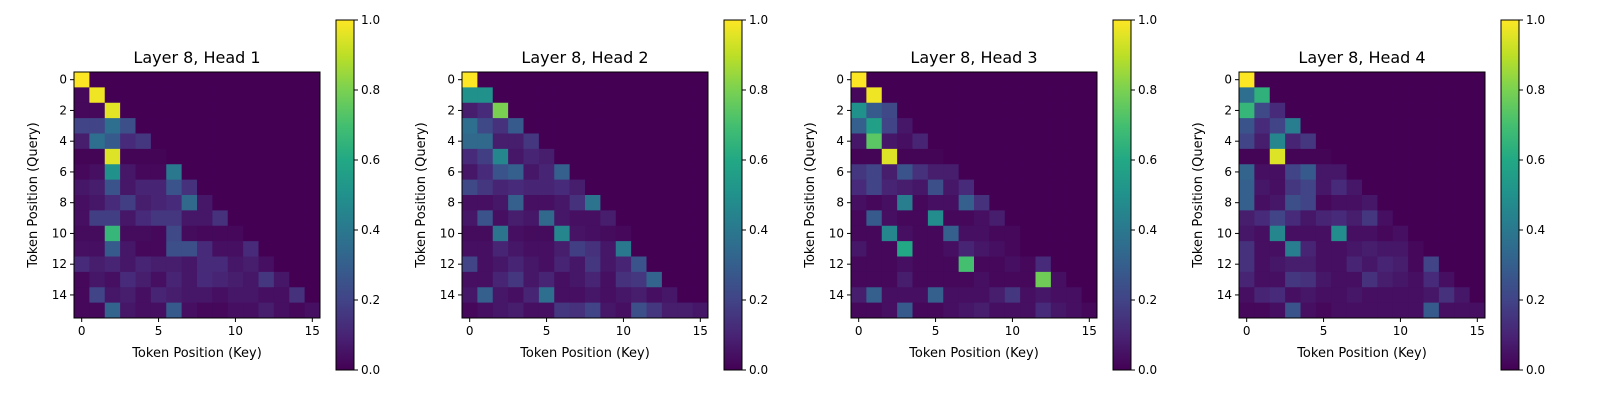 This screenshot has width=1600, height=400. I want to click on colorbar-tick-label: 0.2, so click(370, 300).